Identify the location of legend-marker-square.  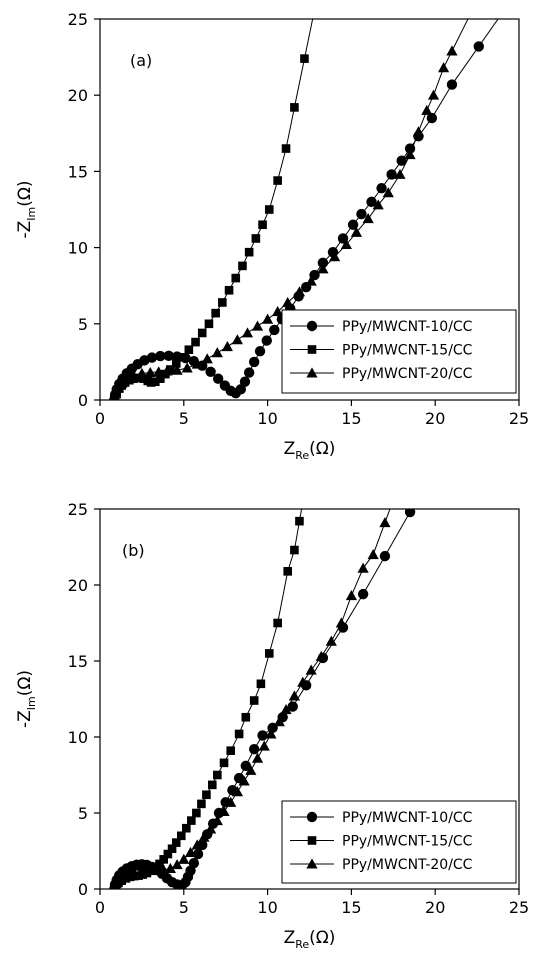
(312, 840).